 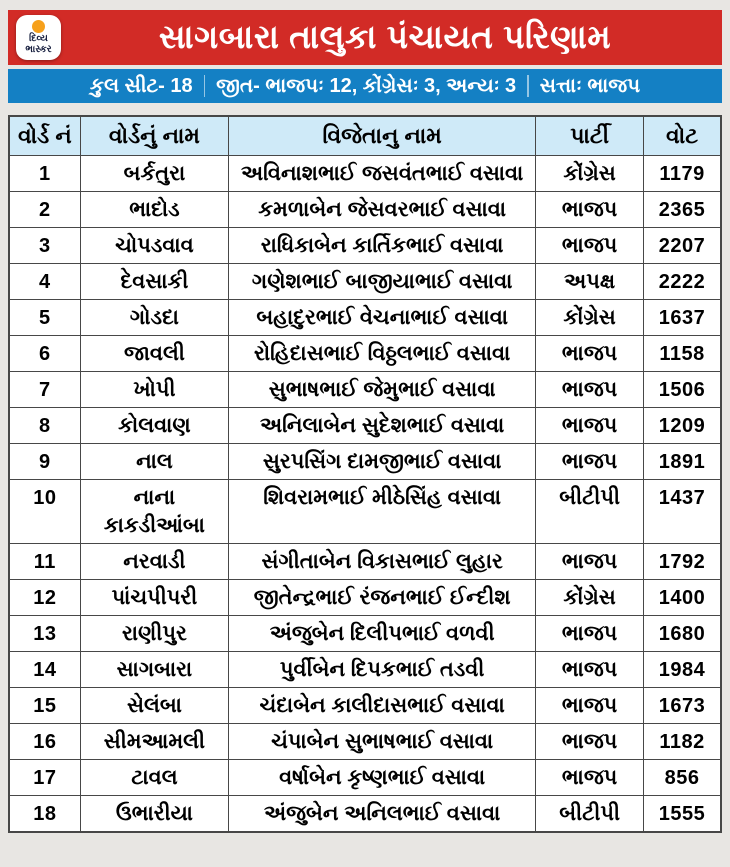 I want to click on cell-ward-name: ટાવલ, so click(x=154, y=777).